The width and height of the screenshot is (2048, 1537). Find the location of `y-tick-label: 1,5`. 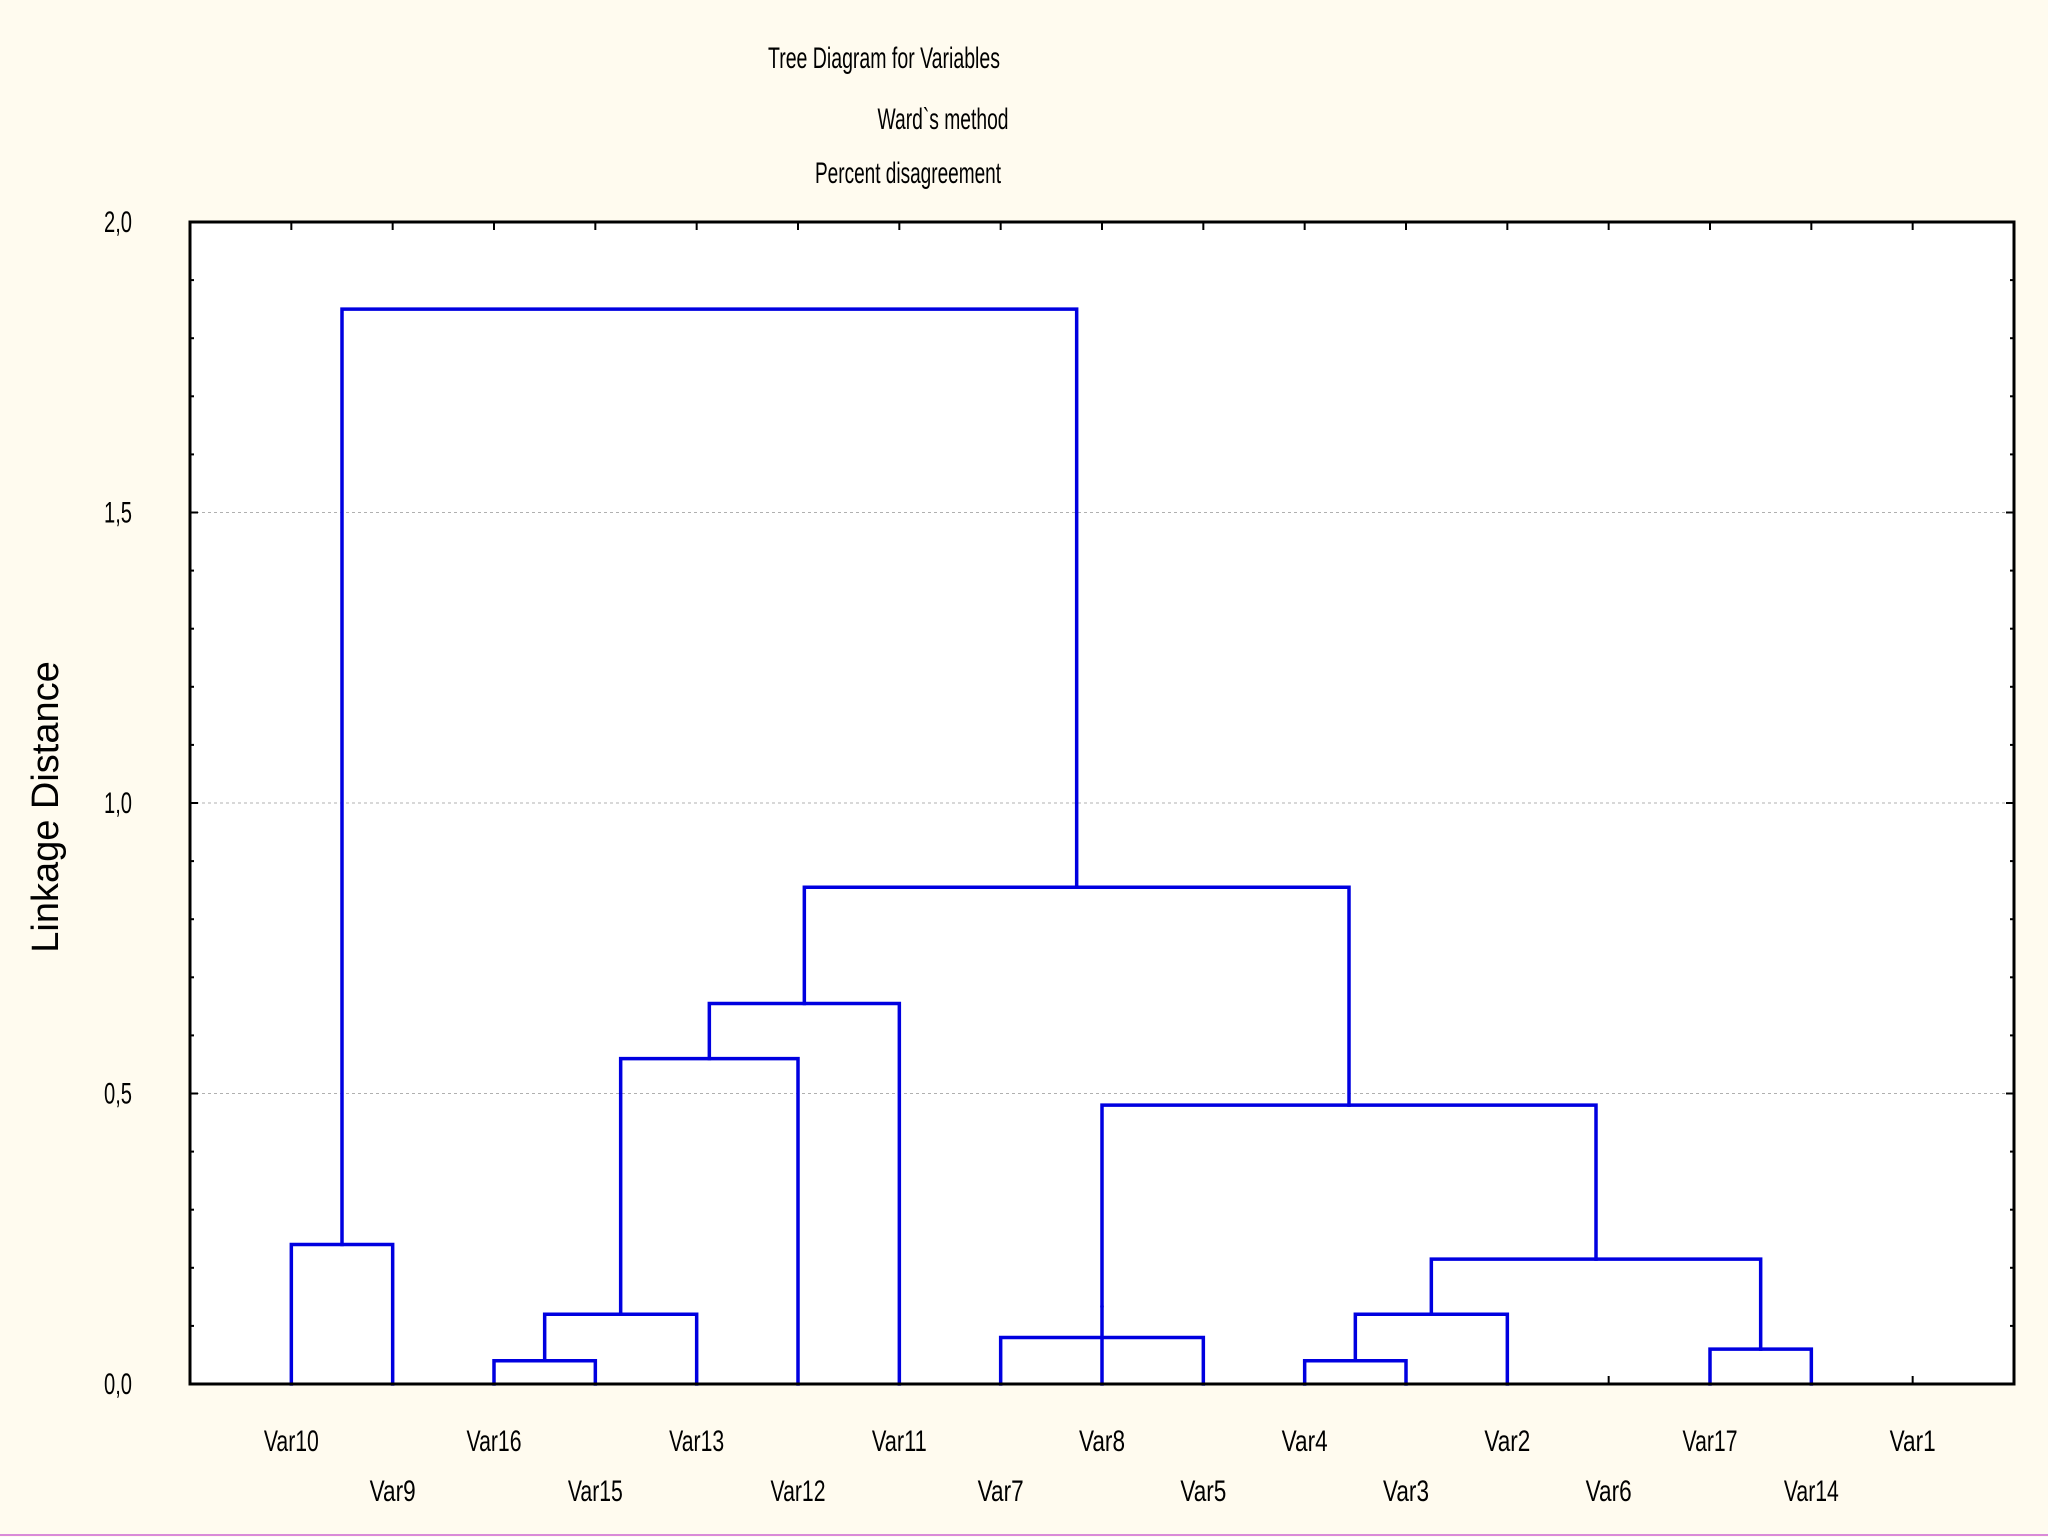

y-tick-label: 1,5 is located at coordinates (118, 513).